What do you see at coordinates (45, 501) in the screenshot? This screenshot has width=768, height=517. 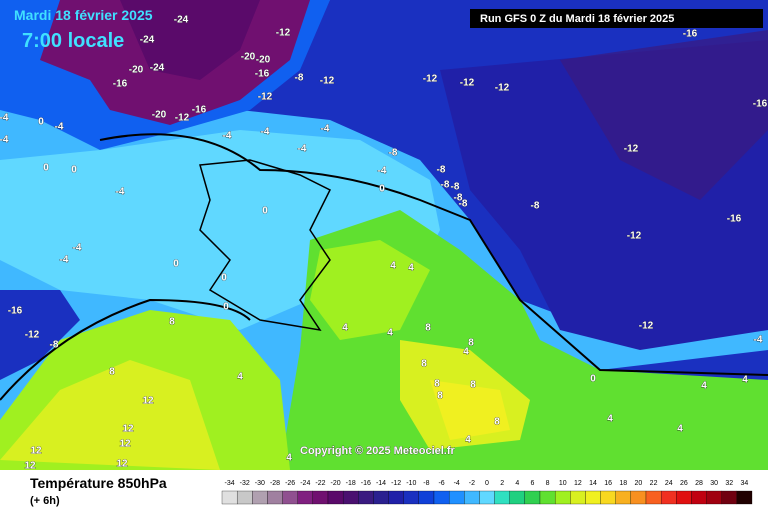 I see `forecast-step: (+ 6h)` at bounding box center [45, 501].